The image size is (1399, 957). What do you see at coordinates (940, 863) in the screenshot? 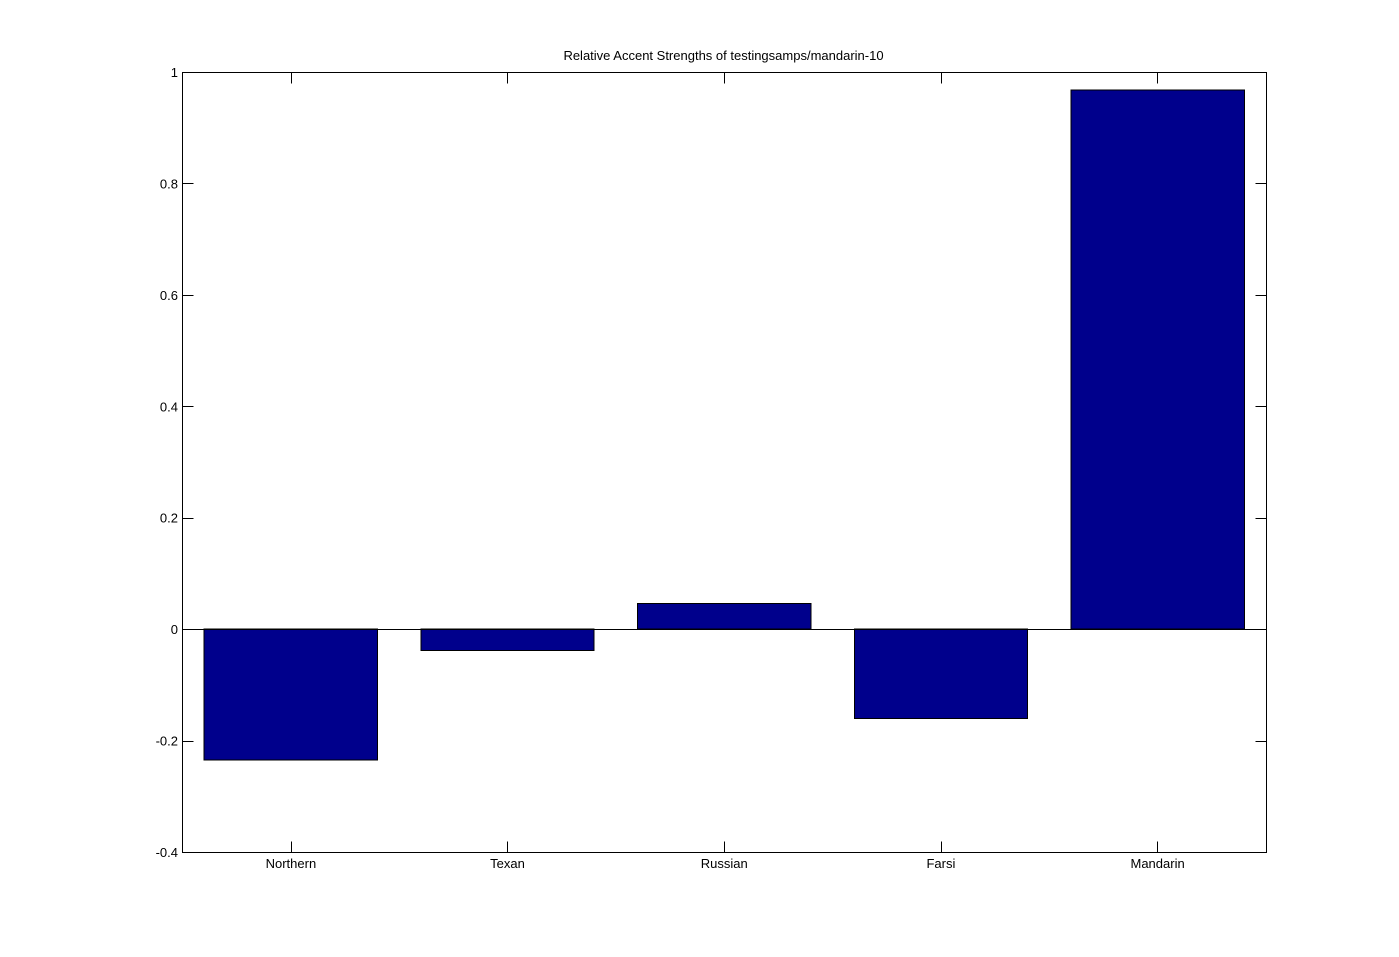
I see `svg-text: Farsi` at bounding box center [940, 863].